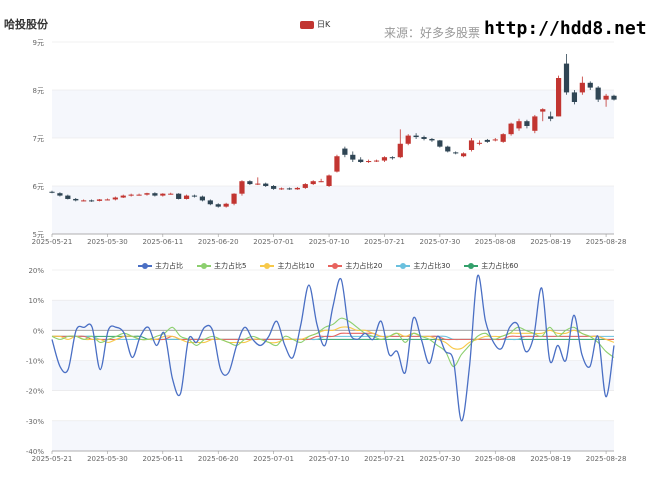  Describe the element at coordinates (160, 266) in the screenshot. I see `legend-item-main: 主力占比` at that location.